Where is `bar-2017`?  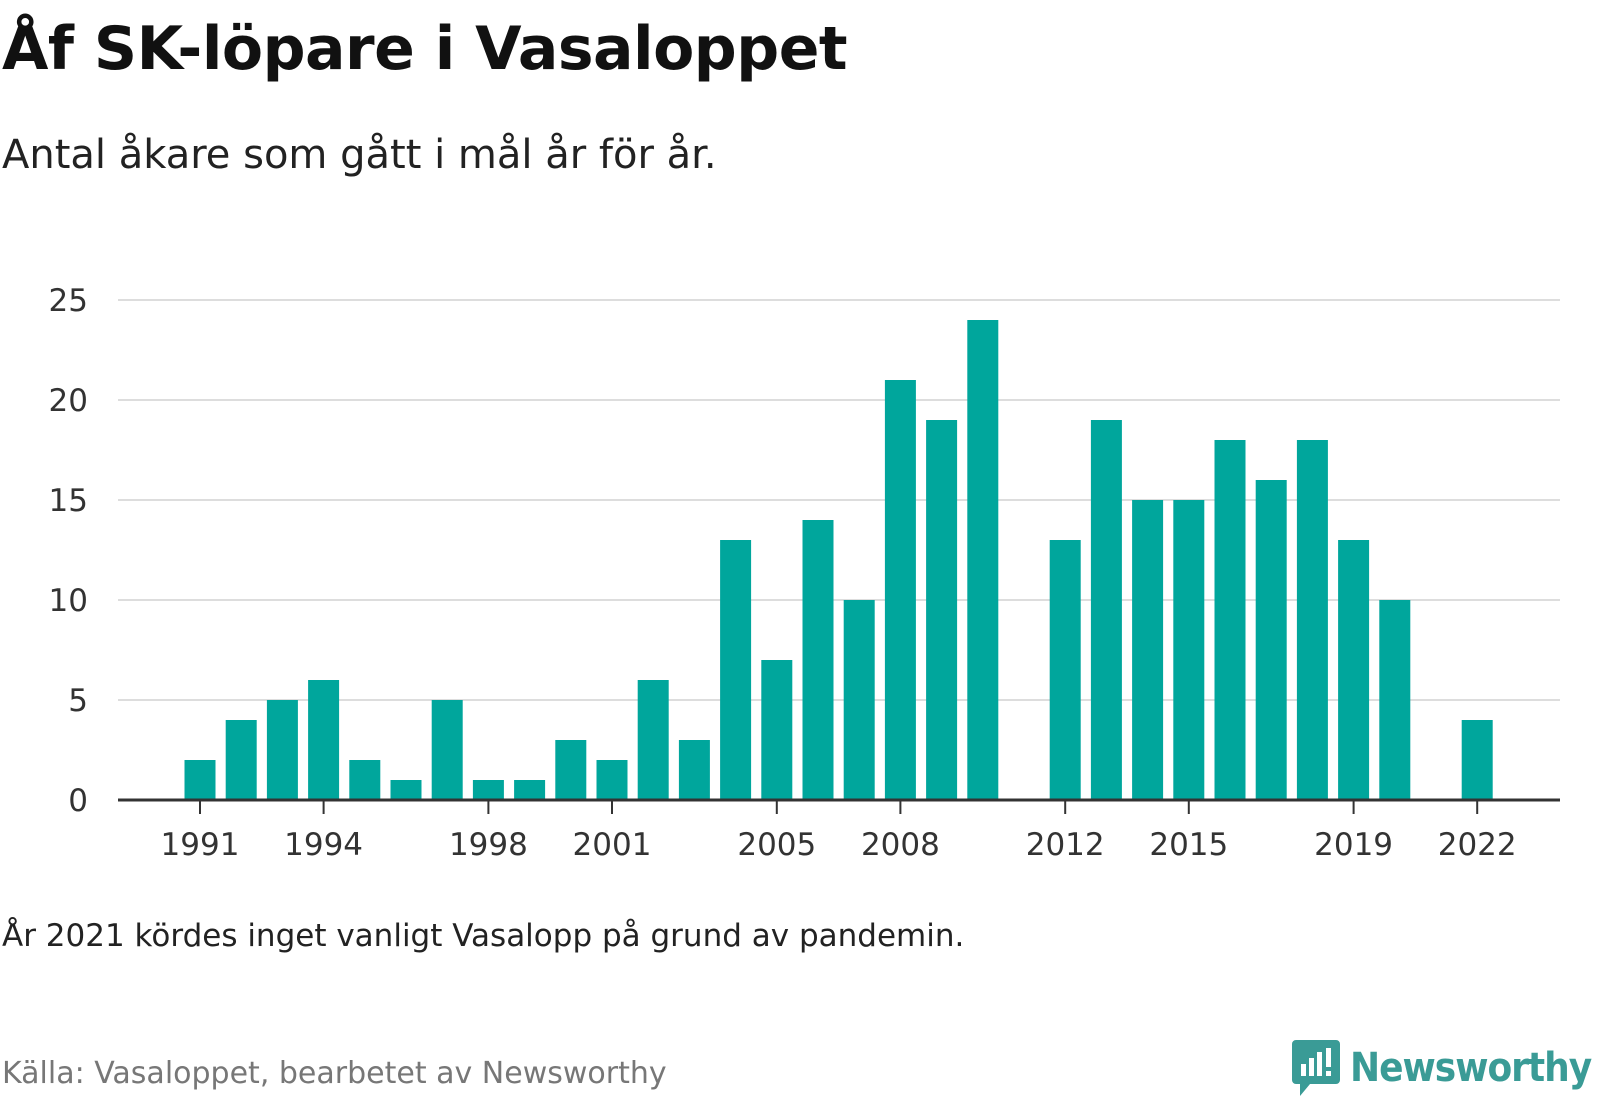 bar-2017 is located at coordinates (1271, 640).